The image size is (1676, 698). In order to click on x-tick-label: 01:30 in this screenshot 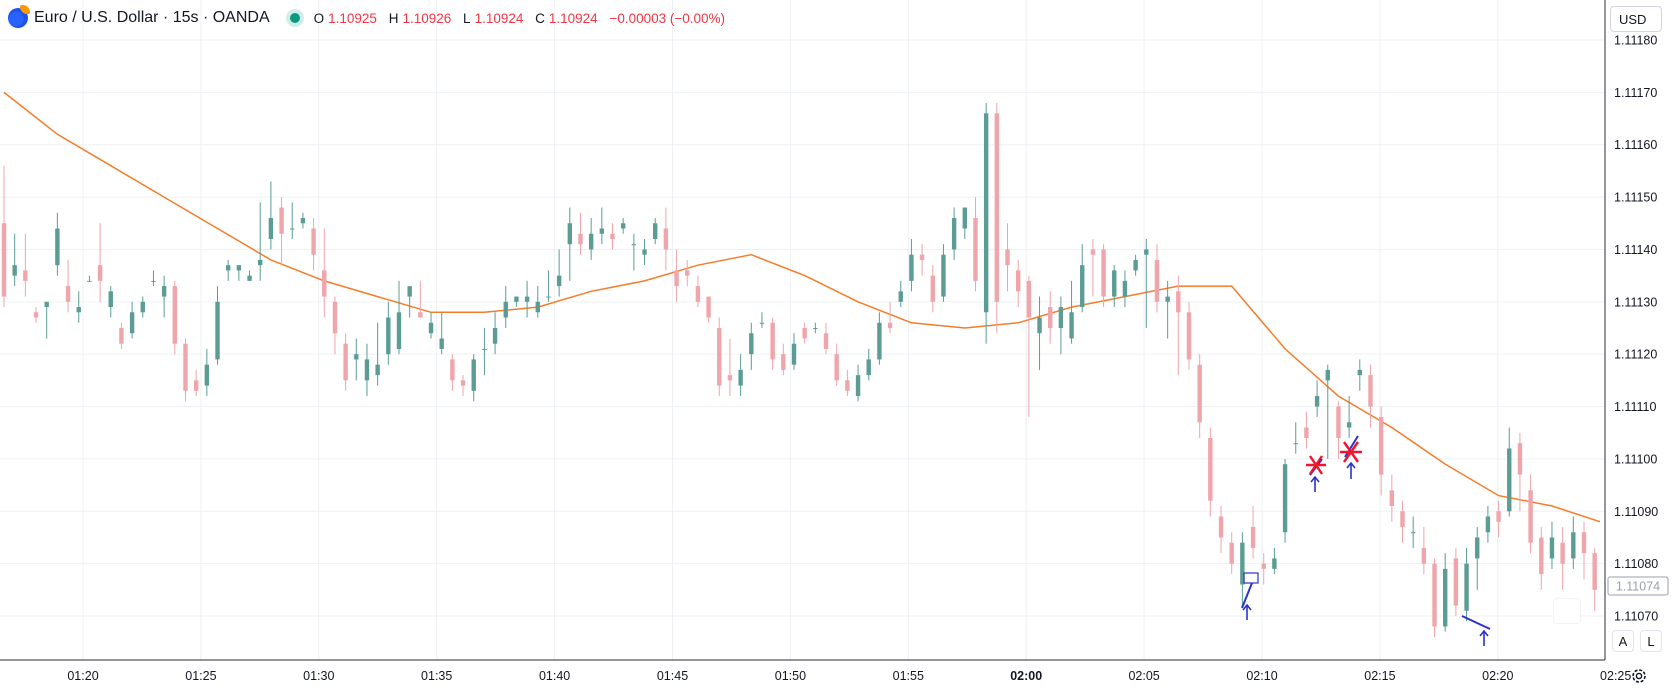, I will do `click(318, 676)`.